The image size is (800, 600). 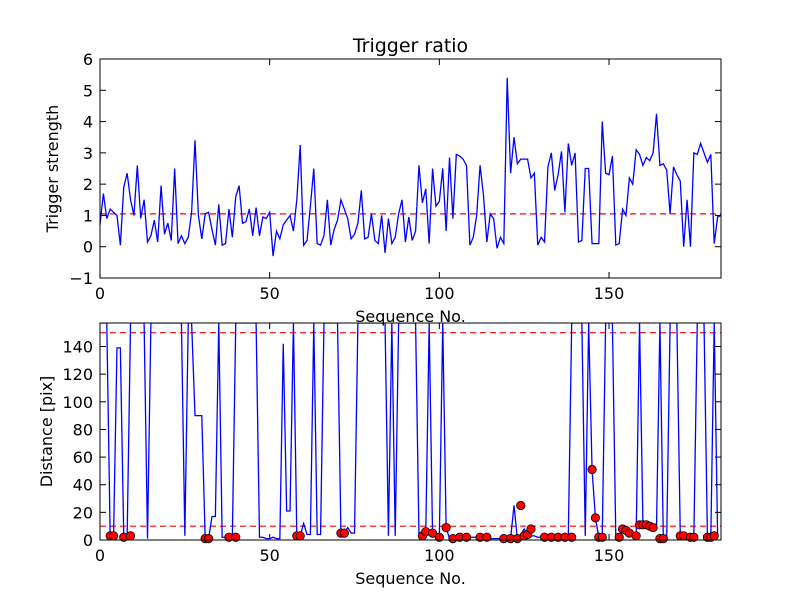 What do you see at coordinates (83, 429) in the screenshot?
I see `y-tick-label: 80` at bounding box center [83, 429].